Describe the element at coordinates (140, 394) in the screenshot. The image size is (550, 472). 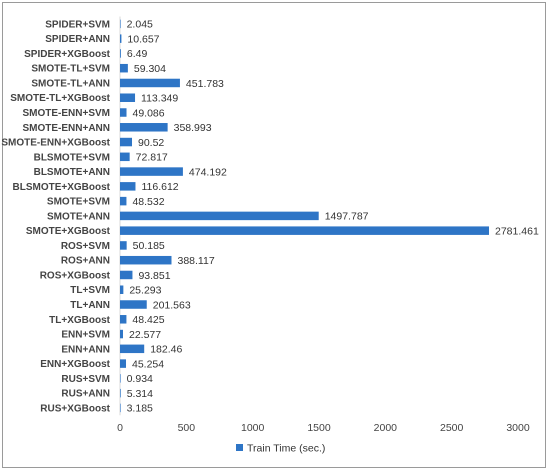
I see `data-label: 5.314` at that location.